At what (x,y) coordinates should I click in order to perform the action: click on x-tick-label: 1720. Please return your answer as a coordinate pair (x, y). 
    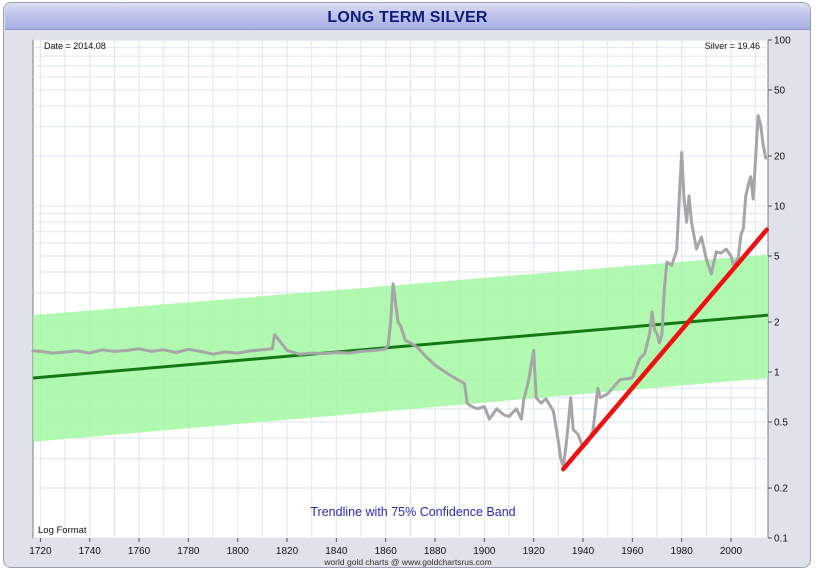
    Looking at the image, I should click on (40, 551).